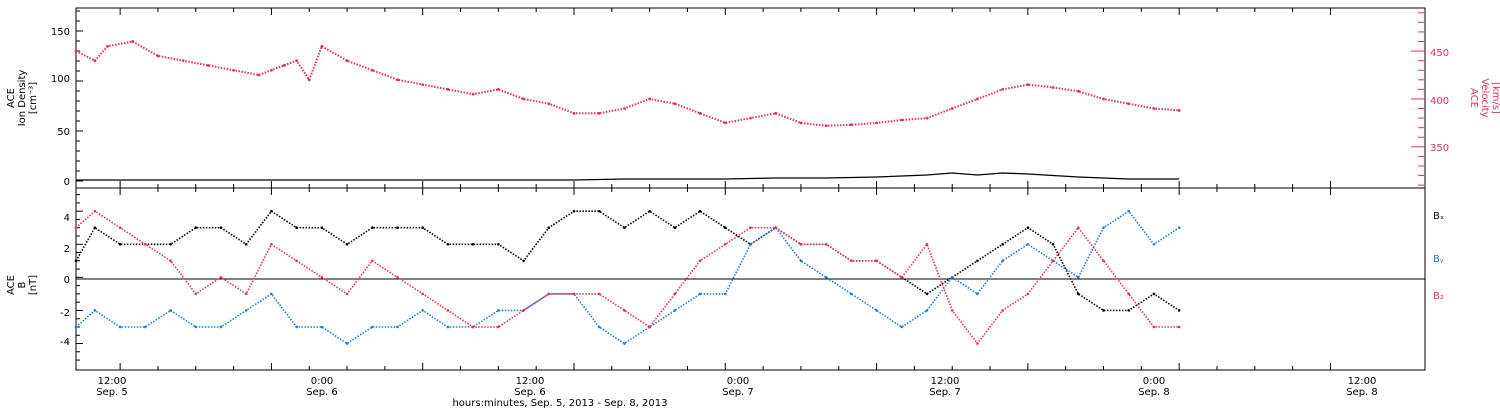  What do you see at coordinates (1438, 296) in the screenshot?
I see `legend-bz: B₂` at bounding box center [1438, 296].